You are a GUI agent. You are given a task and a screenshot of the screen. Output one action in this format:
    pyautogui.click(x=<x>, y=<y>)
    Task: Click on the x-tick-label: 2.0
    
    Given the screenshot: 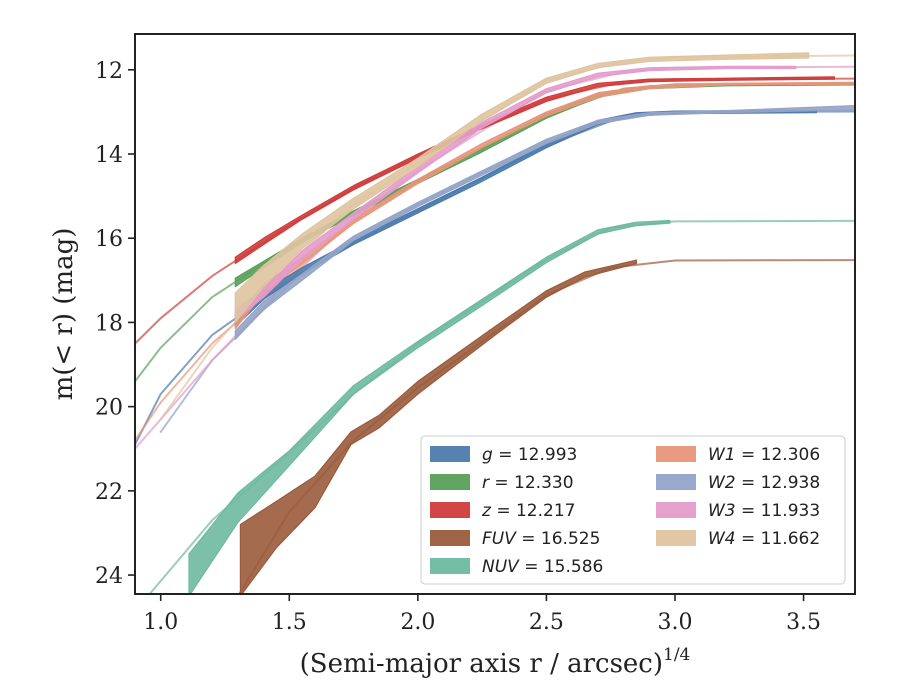 What is the action you would take?
    pyautogui.click(x=417, y=622)
    